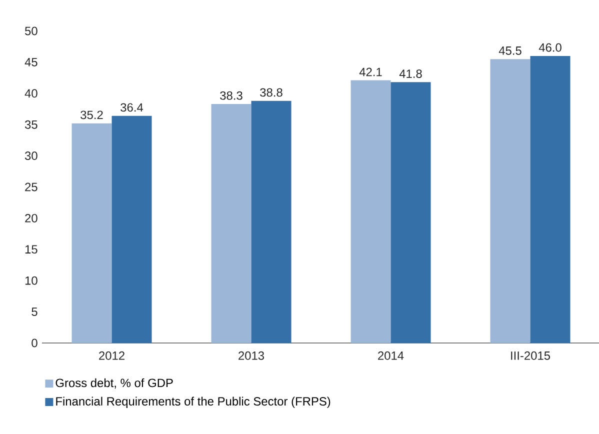 This screenshot has width=599, height=434. Describe the element at coordinates (31, 62) in the screenshot. I see `y-tick-label: 45` at that location.